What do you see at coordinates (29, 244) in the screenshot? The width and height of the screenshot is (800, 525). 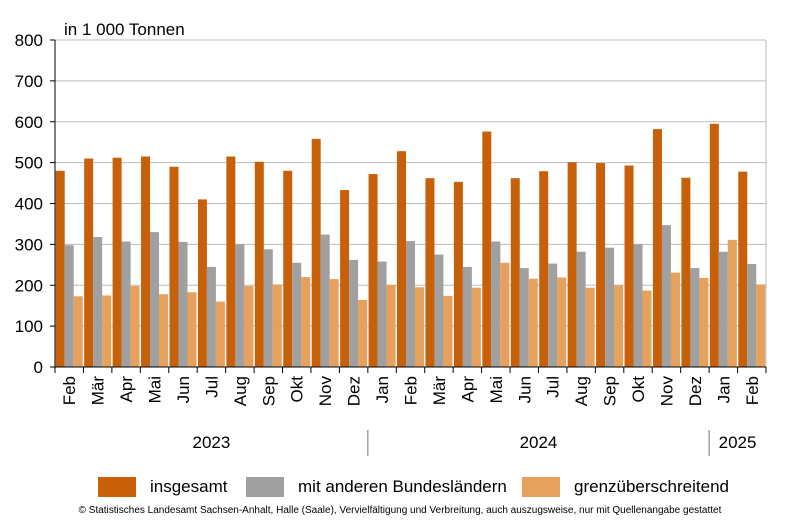 I see `y-tick-label: 300` at bounding box center [29, 244].